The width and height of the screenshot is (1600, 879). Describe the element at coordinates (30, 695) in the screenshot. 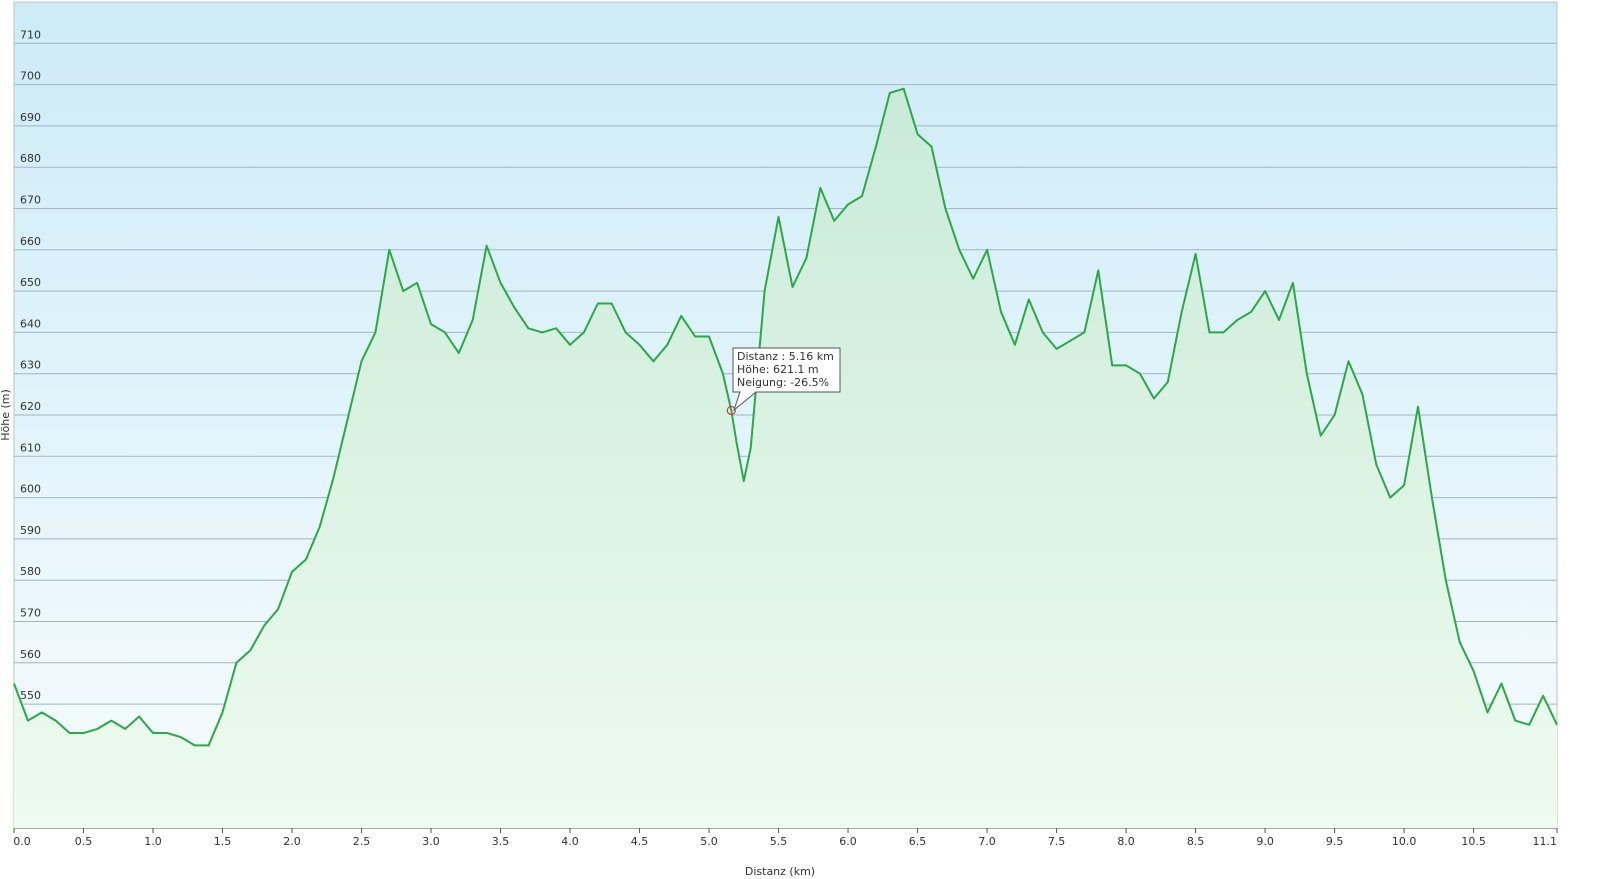

I see `y-tick-label: 550` at that location.